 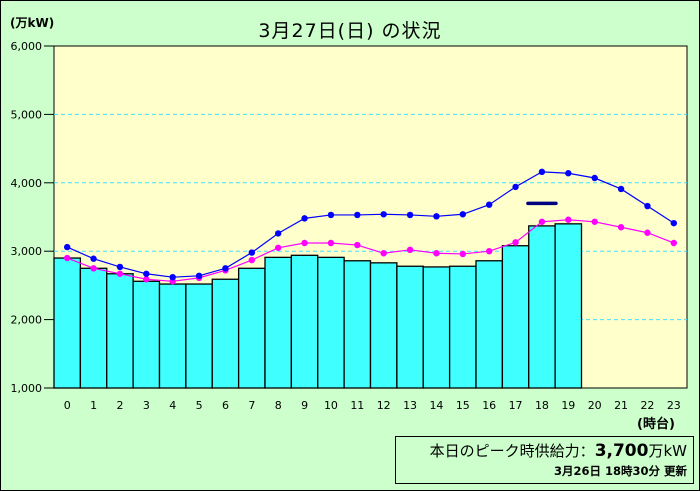 I want to click on peak-supply-info-box: 本日のピーク時供給力：3,700万kW 3月26日 18時30分 更新, so click(x=544, y=460).